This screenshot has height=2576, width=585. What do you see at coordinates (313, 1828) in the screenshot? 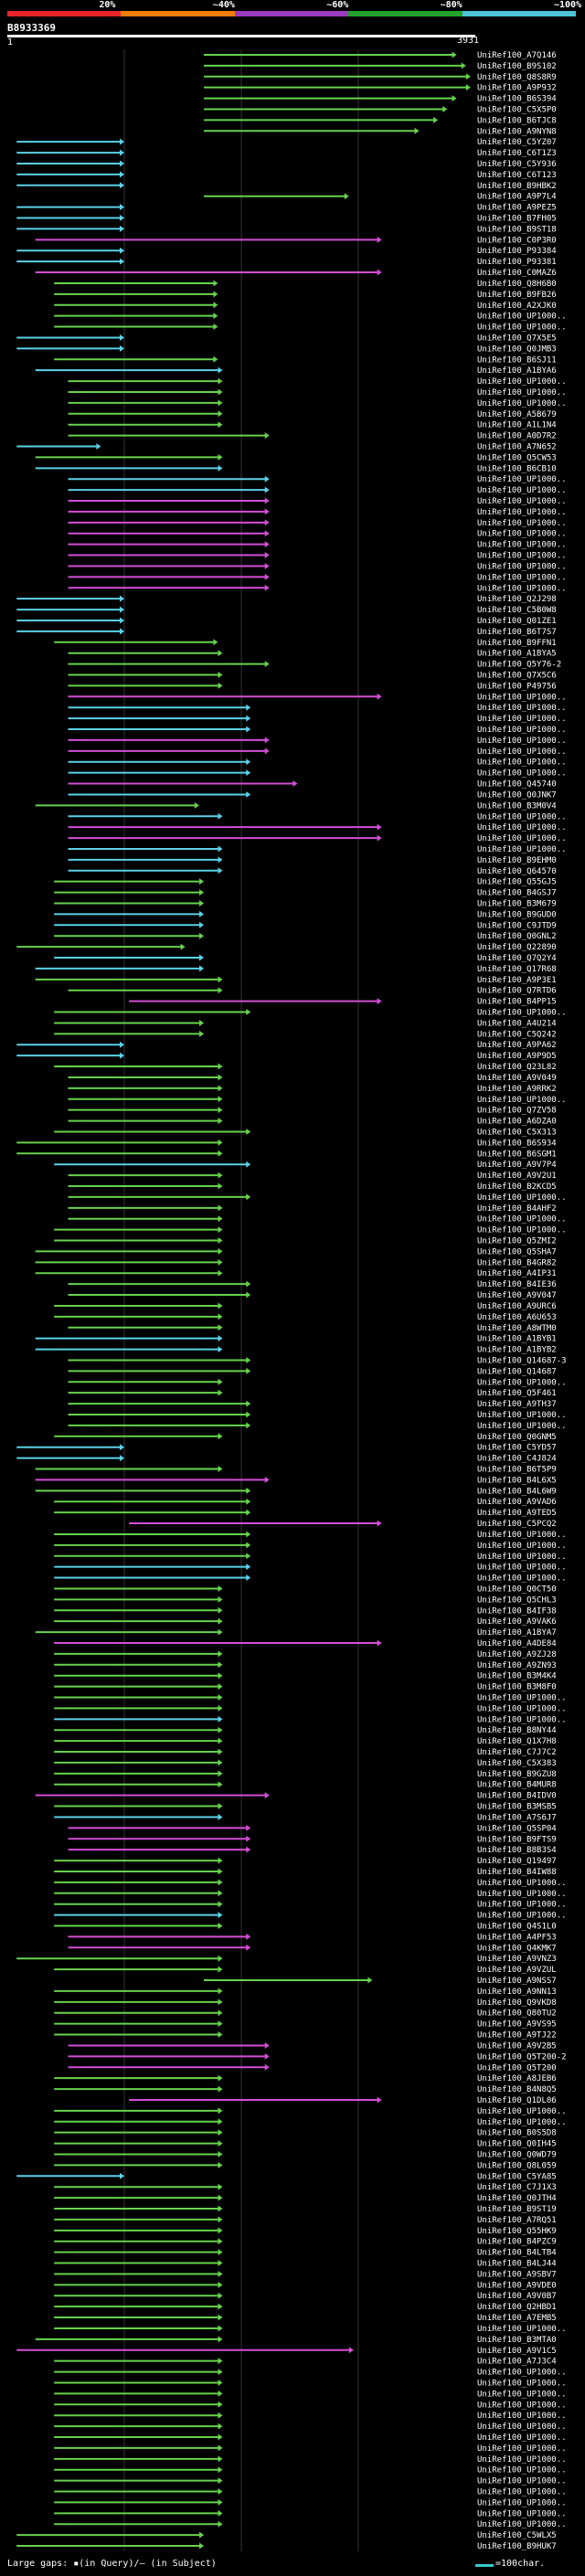
I see `hit-row: UniRef100_Q5SP04` at bounding box center [313, 1828].